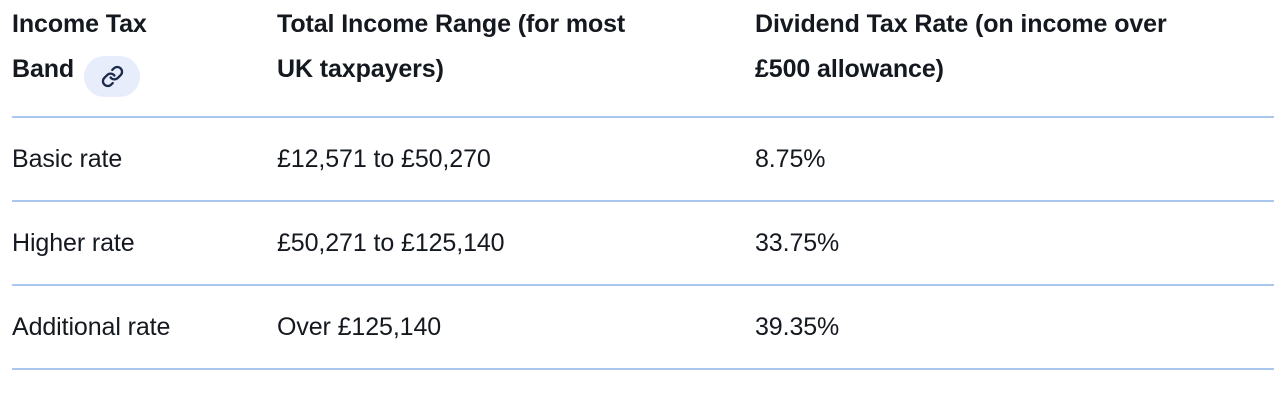  Describe the element at coordinates (73, 243) in the screenshot. I see `band-value: Higher rate` at that location.